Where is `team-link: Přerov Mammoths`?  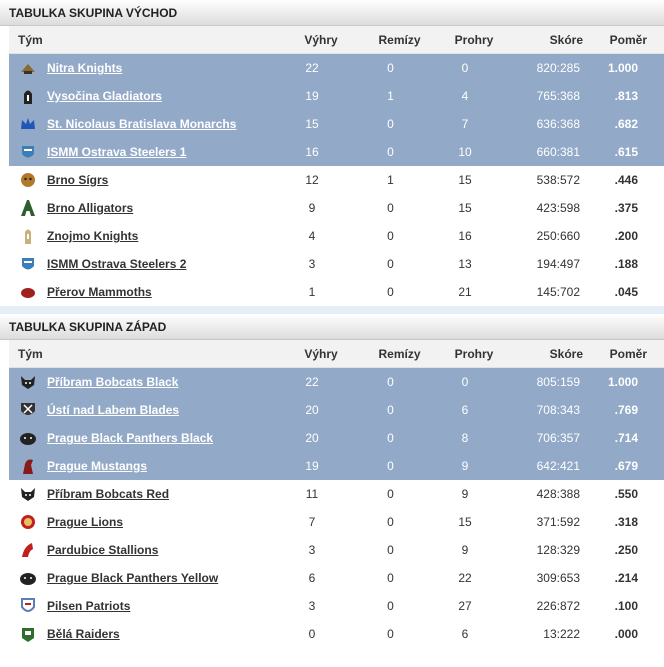
team-link: Přerov Mammoths is located at coordinates (99, 292).